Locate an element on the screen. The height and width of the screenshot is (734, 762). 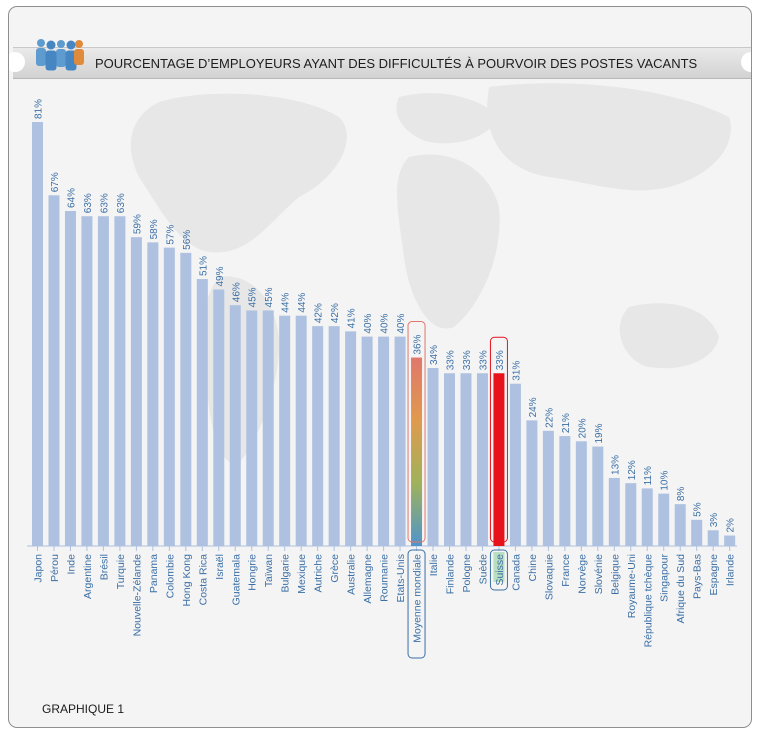
bar-guatemala is located at coordinates (235, 425).